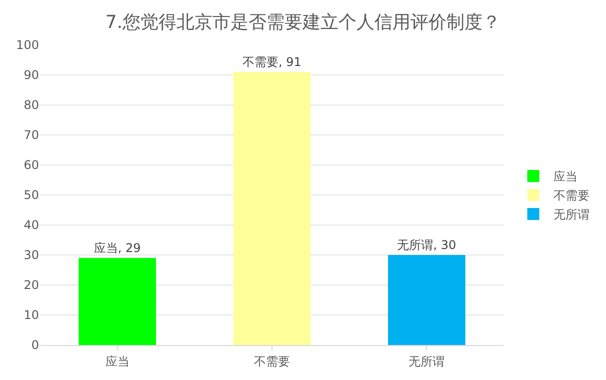 The height and width of the screenshot is (380, 606). Describe the element at coordinates (31, 105) in the screenshot. I see `y-tick-label: 80` at that location.